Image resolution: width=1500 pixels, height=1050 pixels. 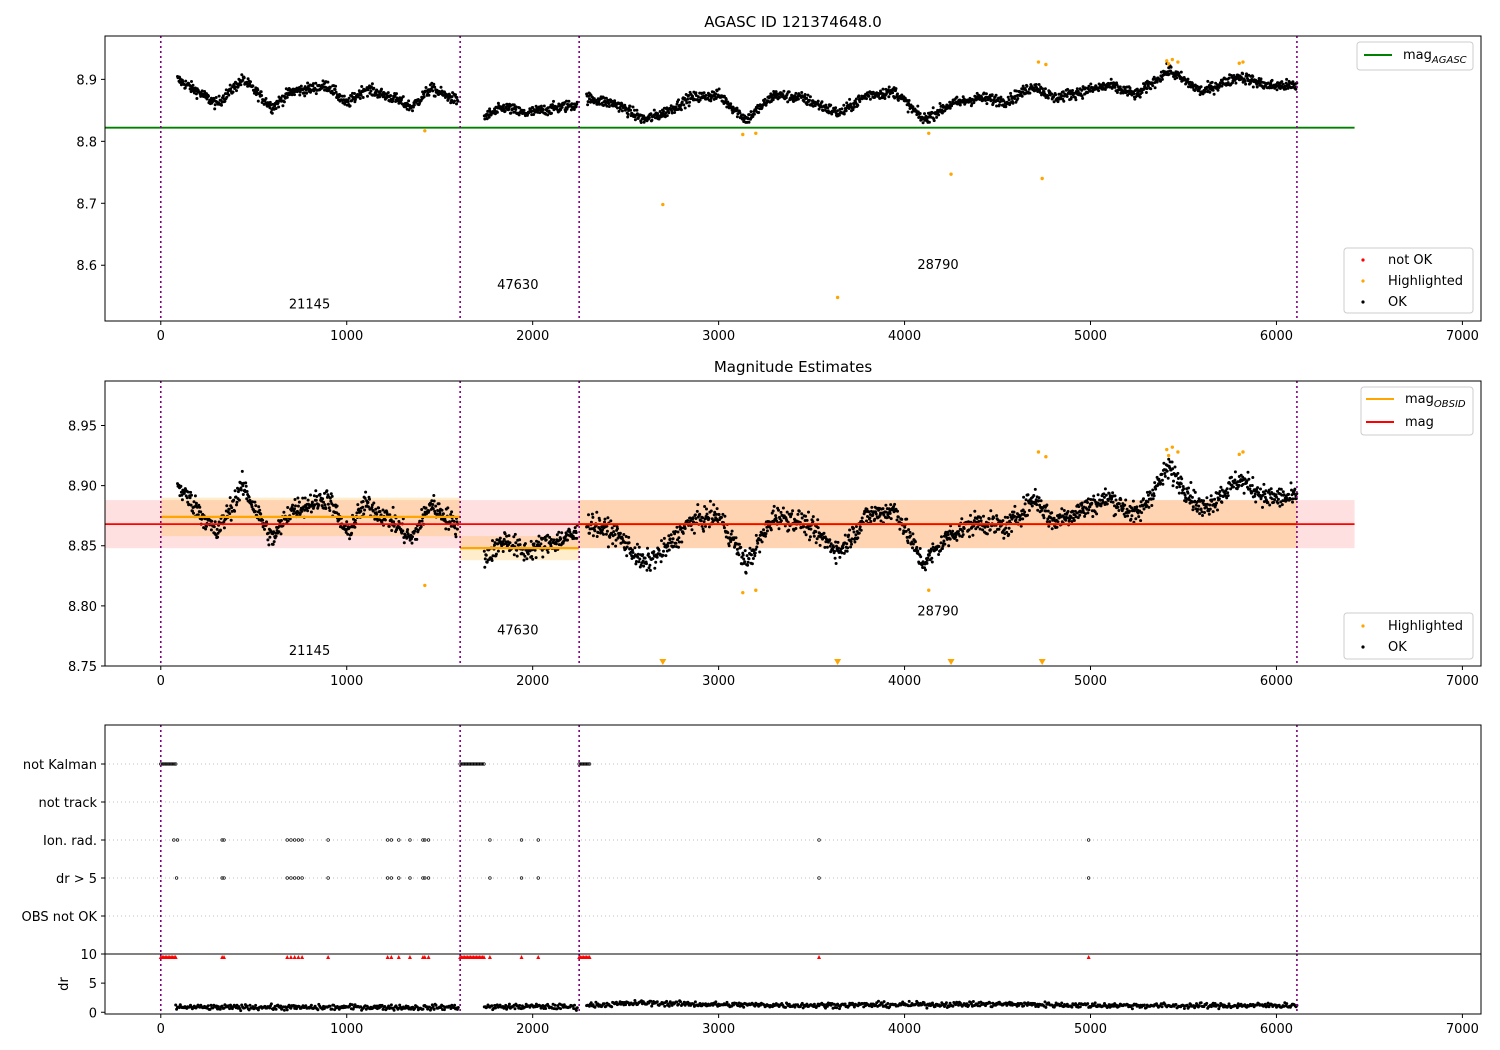 What do you see at coordinates (287, 840) in the screenshot?
I see `flag-point` at bounding box center [287, 840].